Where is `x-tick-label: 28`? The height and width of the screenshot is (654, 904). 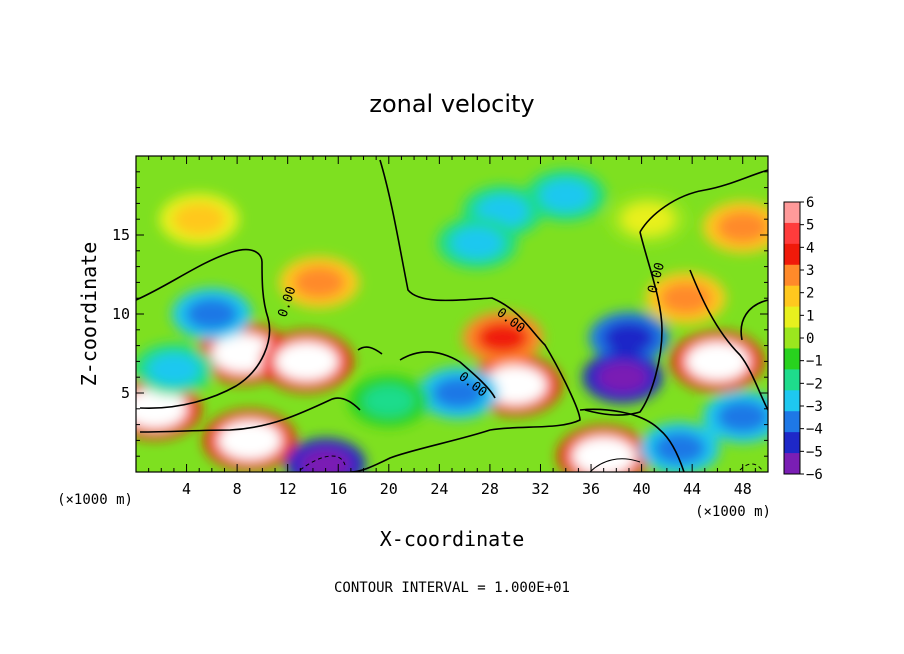 x-tick-label: 28 is located at coordinates (490, 489).